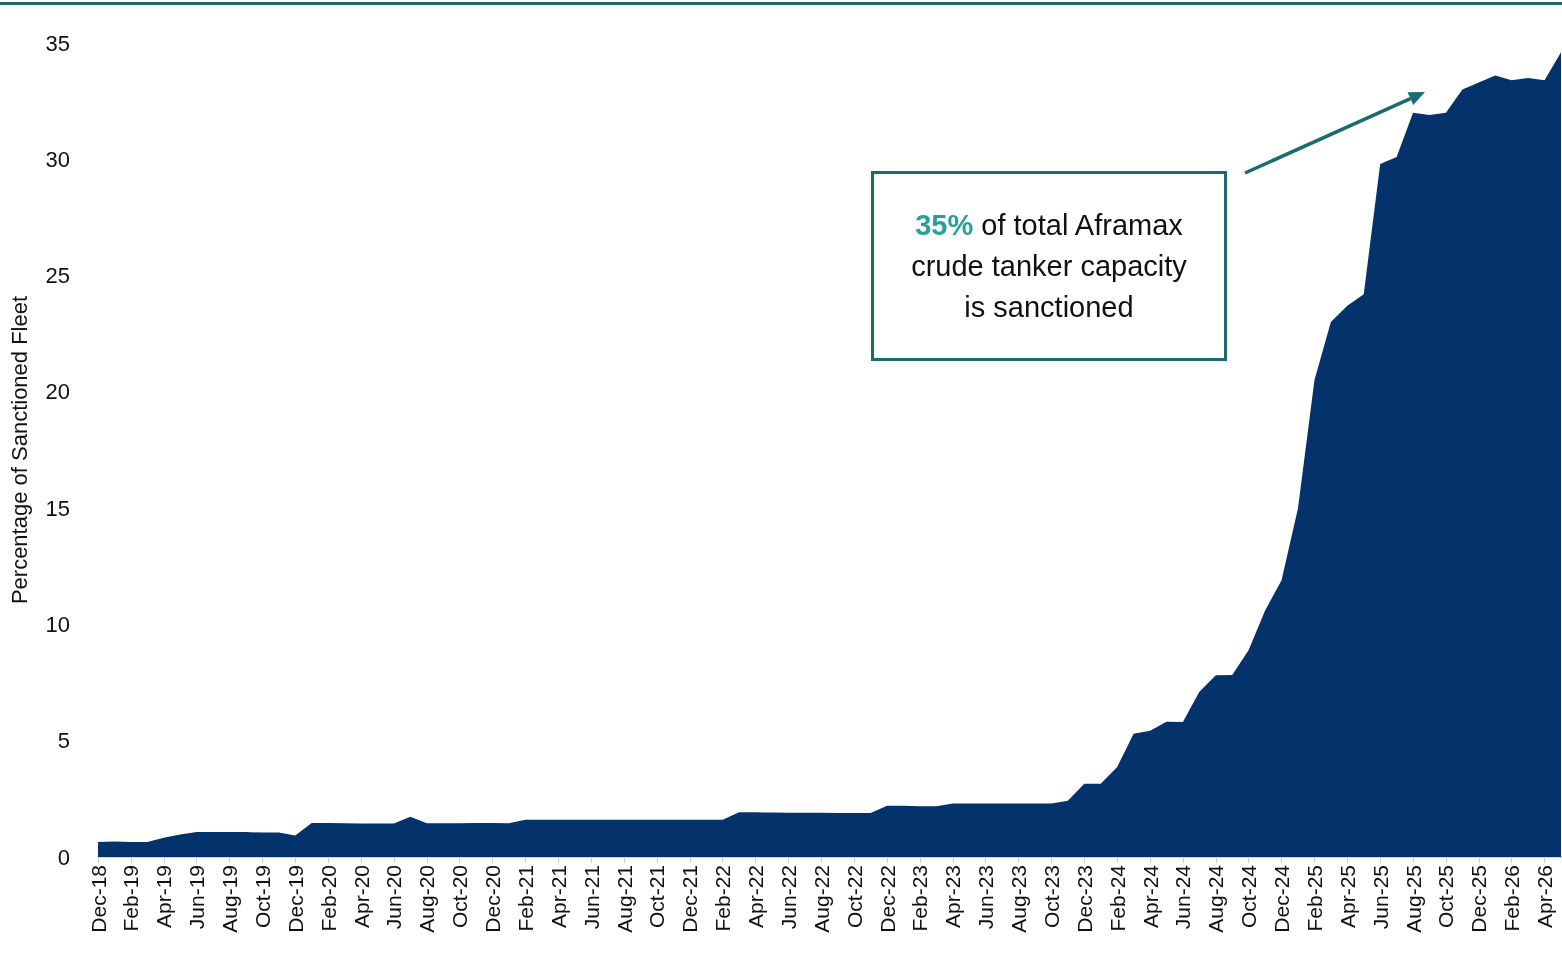 This screenshot has width=1562, height=966. Describe the element at coordinates (525, 898) in the screenshot. I see `x-tick-label: Feb-21` at that location.